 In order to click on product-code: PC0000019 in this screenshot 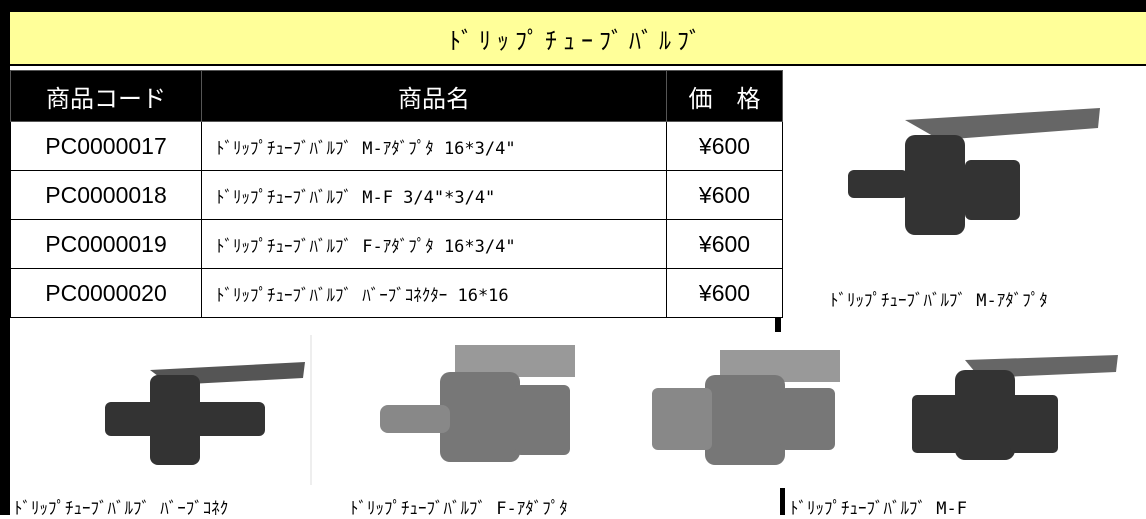, I will do `click(106, 244)`.